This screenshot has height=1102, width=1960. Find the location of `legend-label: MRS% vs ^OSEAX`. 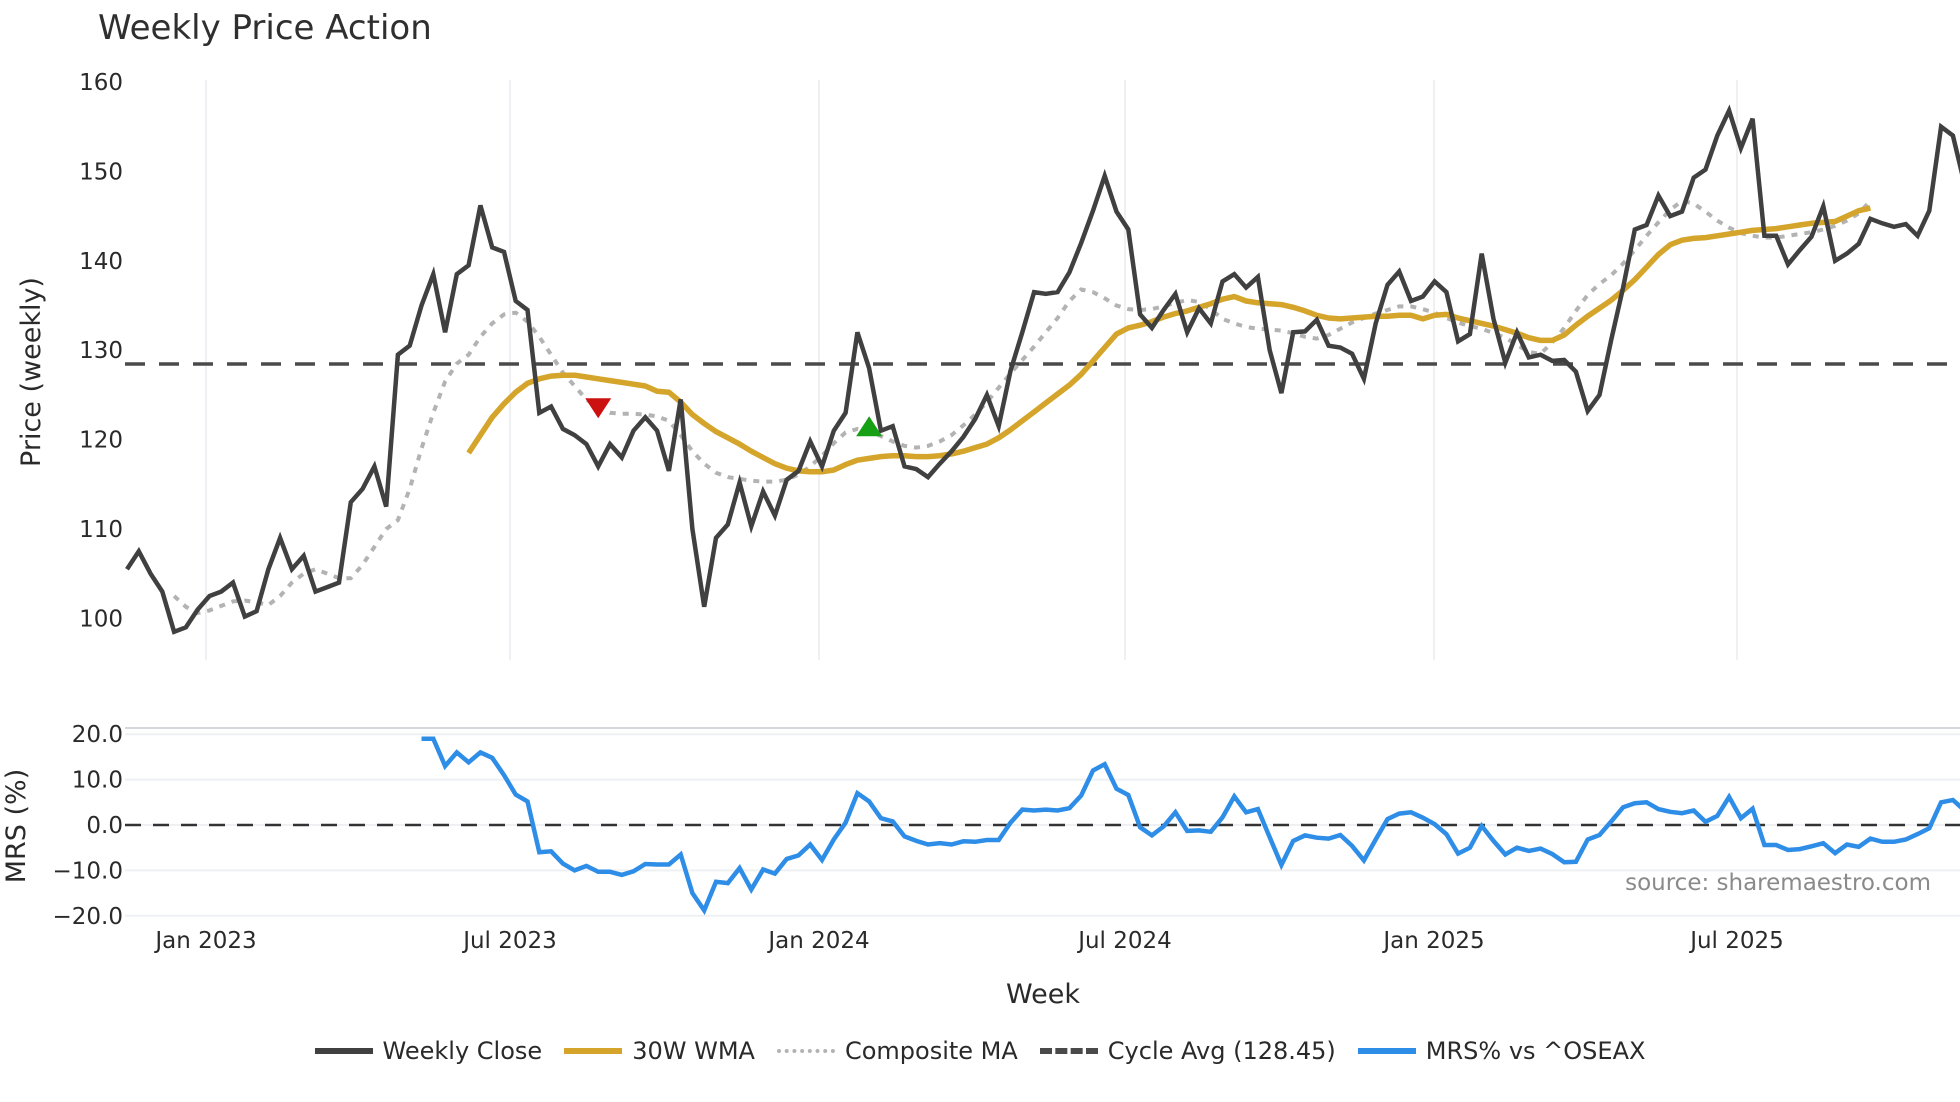

legend-label: MRS% vs ^OSEAX is located at coordinates (1535, 1051).